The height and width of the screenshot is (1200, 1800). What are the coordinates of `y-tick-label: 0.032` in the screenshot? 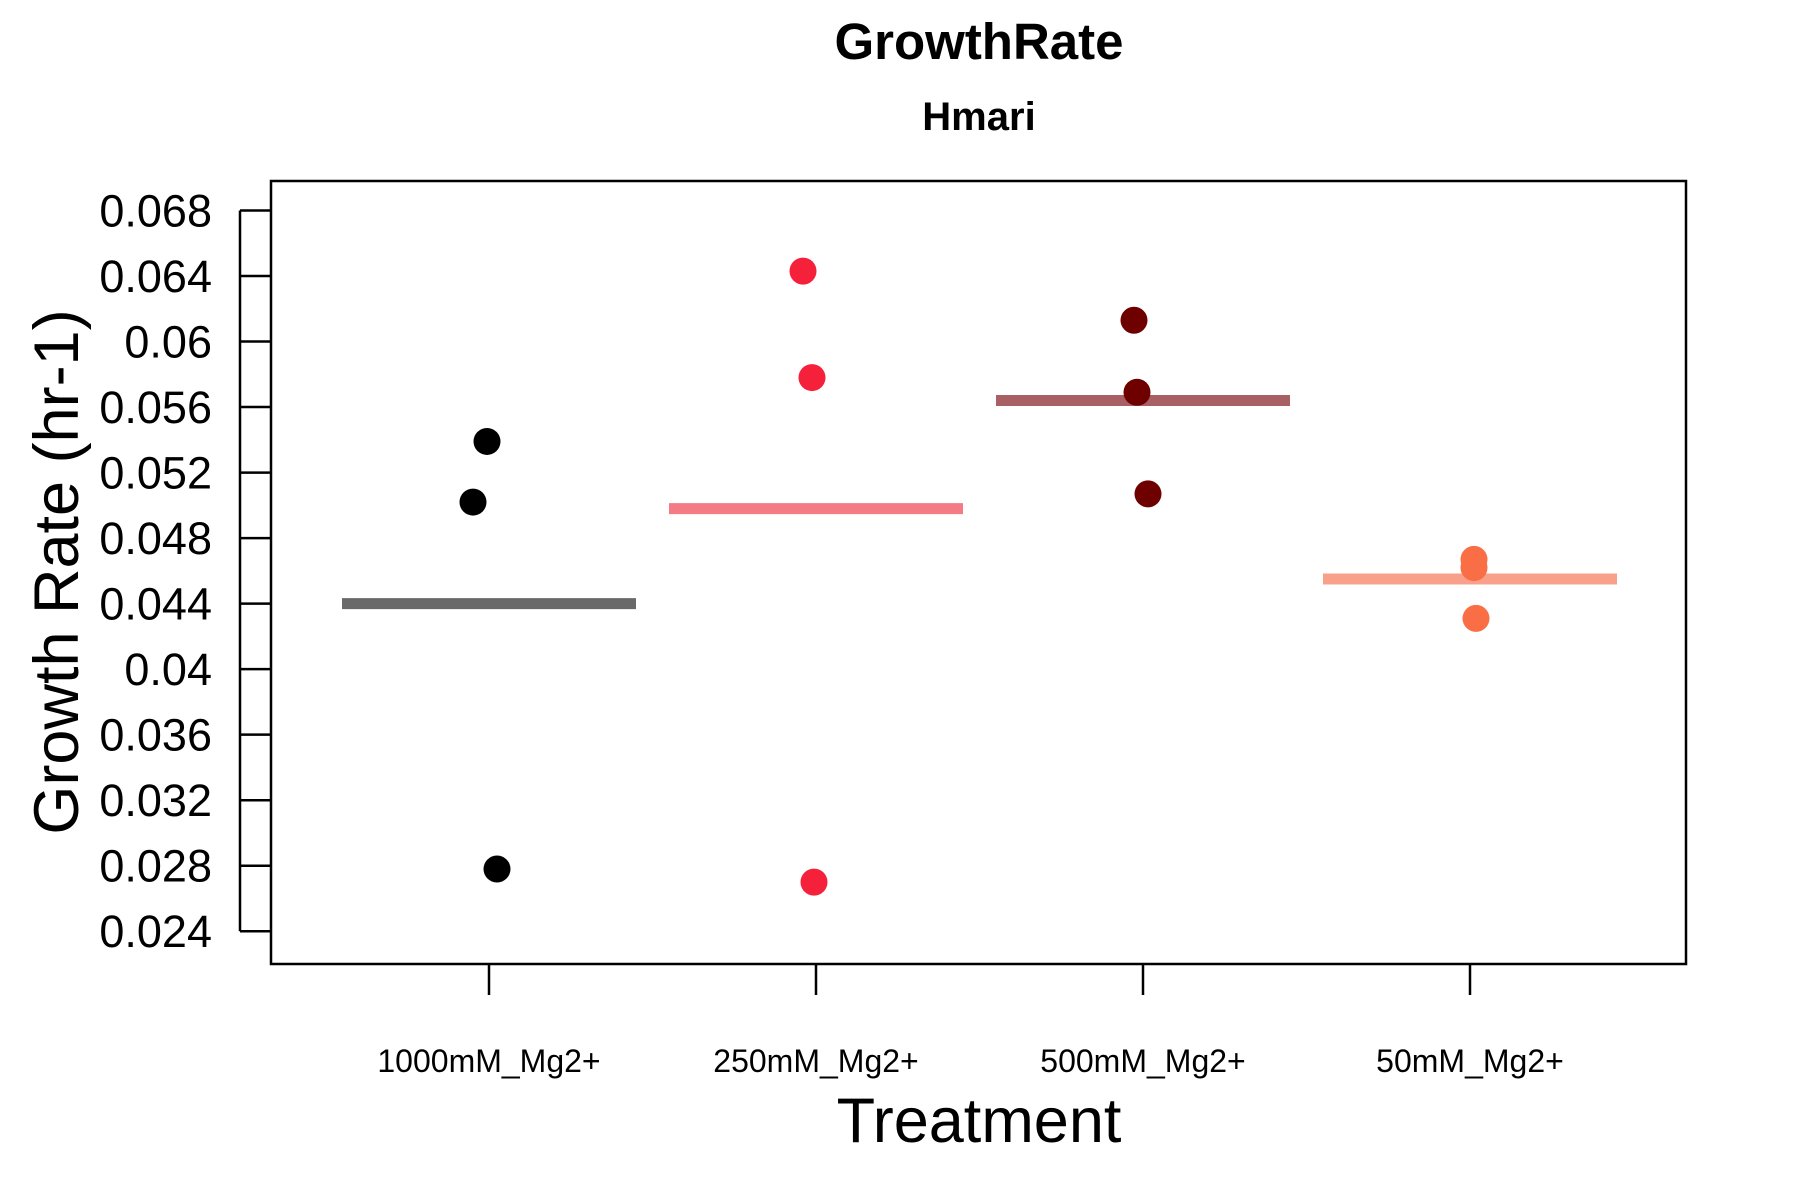 It's located at (155, 800).